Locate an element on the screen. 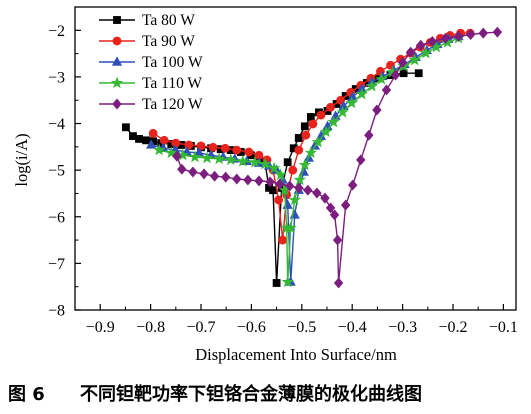 This screenshot has height=414, width=531. y-axis-label: log(i/A) is located at coordinates (21, 159).